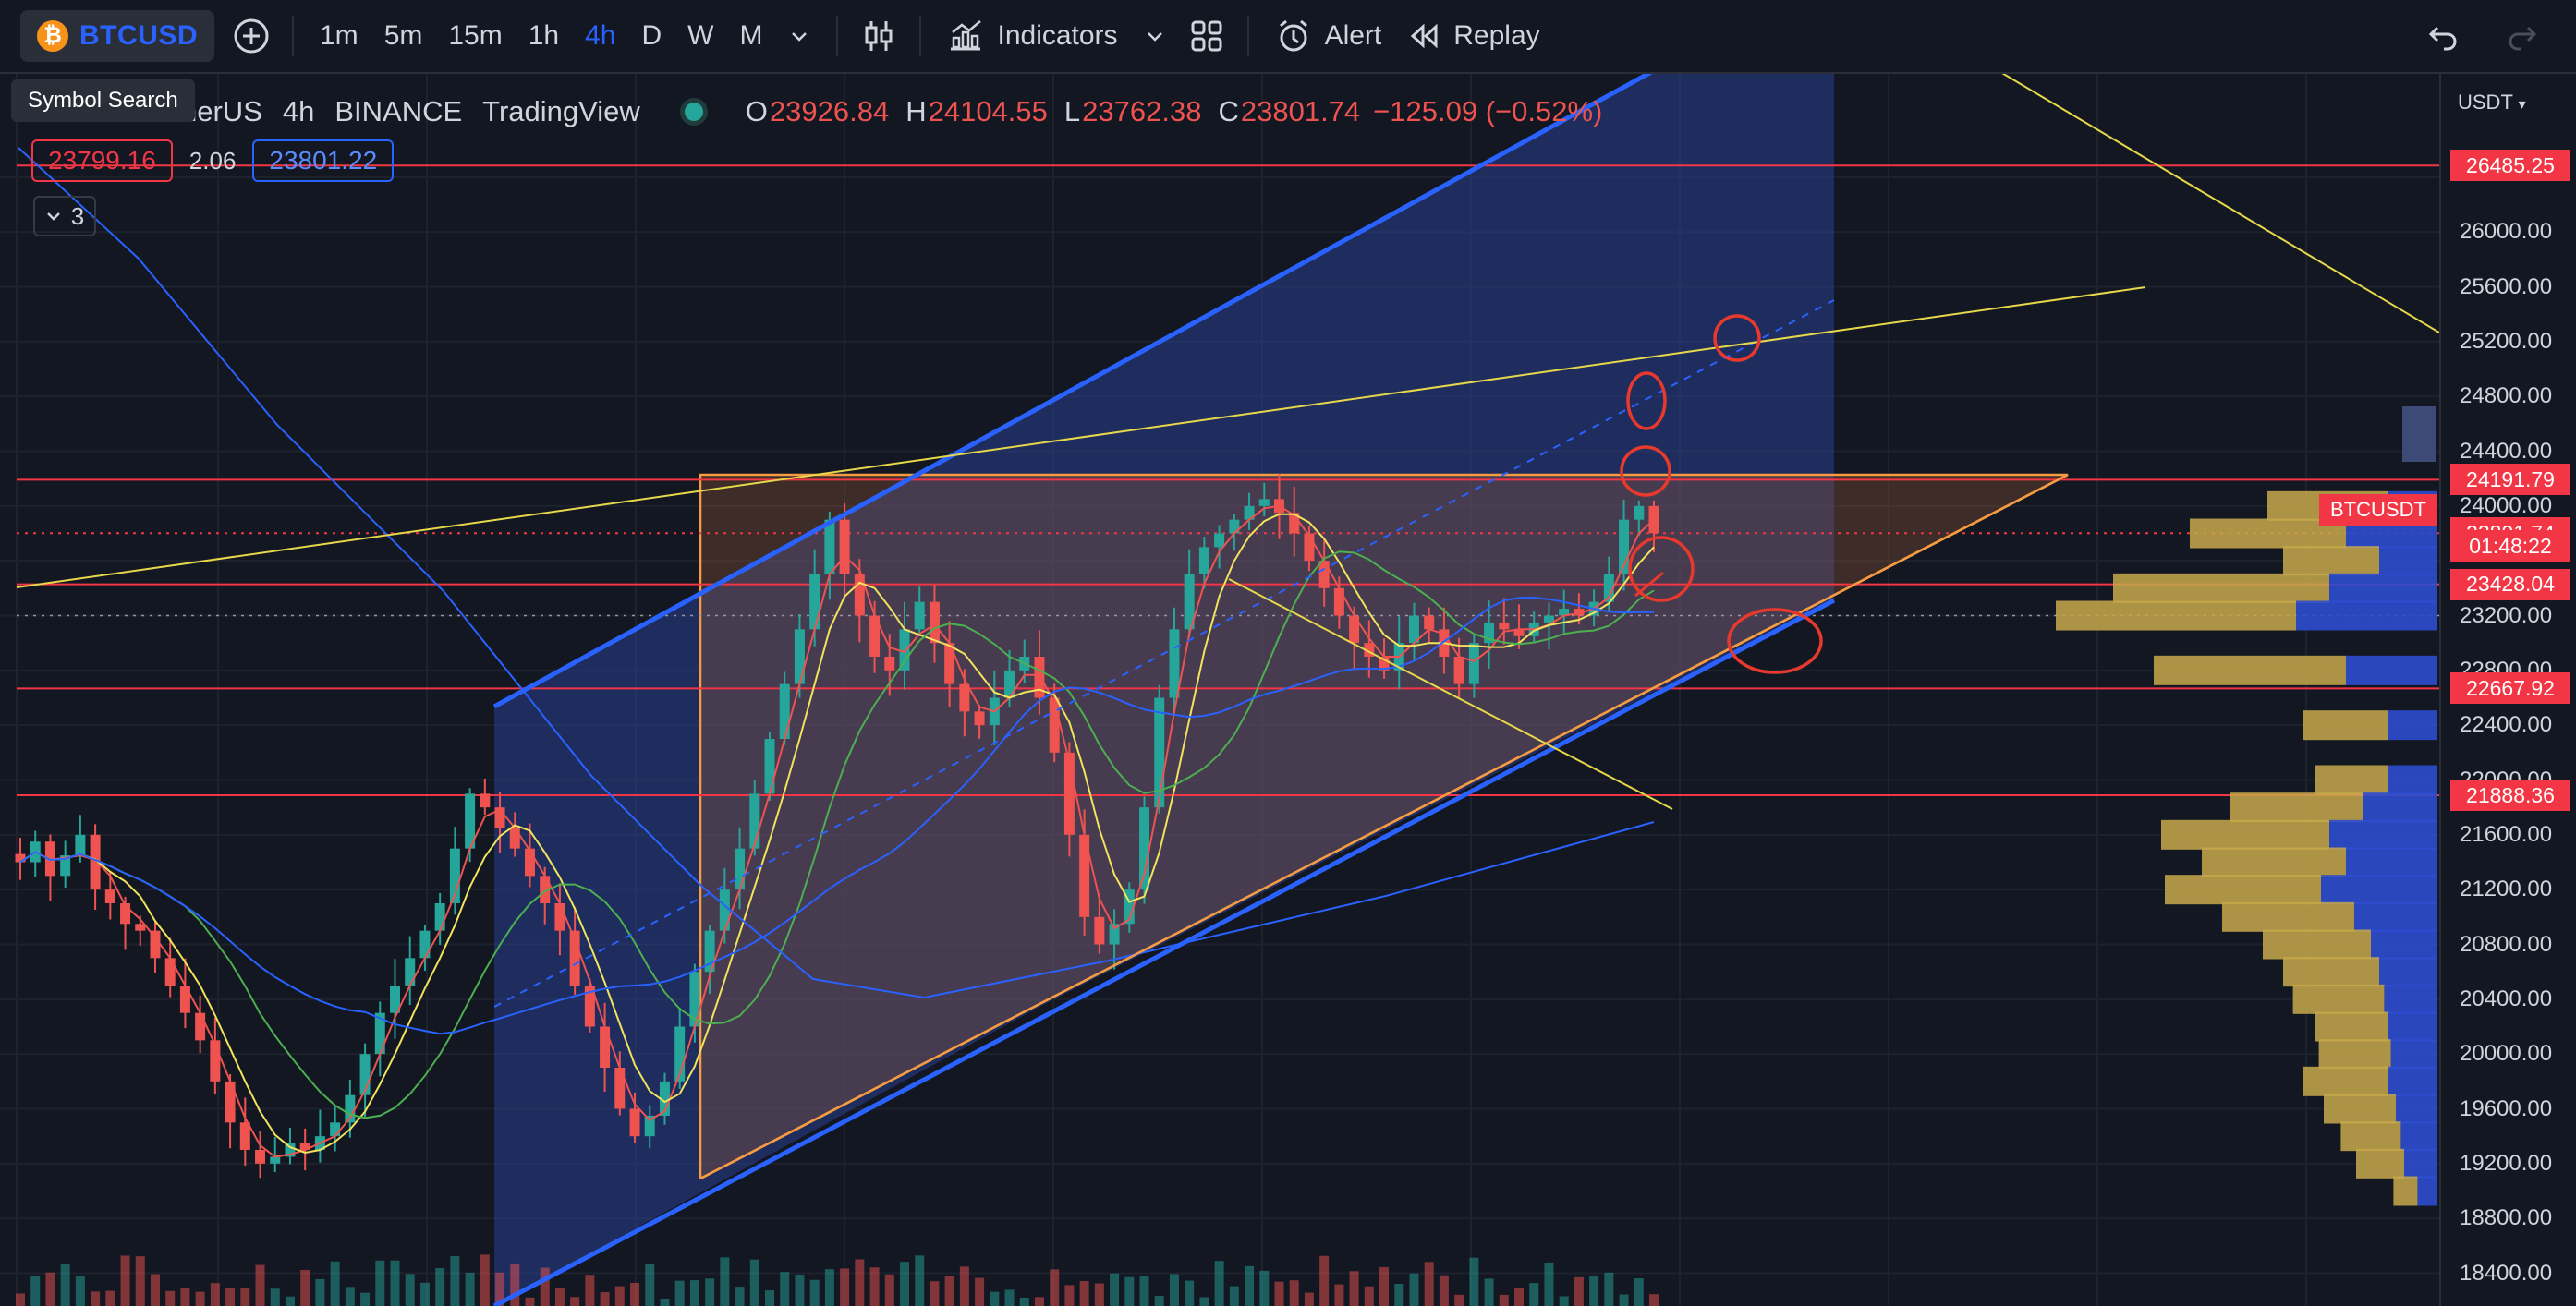 This screenshot has height=1306, width=2576. What do you see at coordinates (1032, 36) in the screenshot?
I see `indicators-button: Indicators` at bounding box center [1032, 36].